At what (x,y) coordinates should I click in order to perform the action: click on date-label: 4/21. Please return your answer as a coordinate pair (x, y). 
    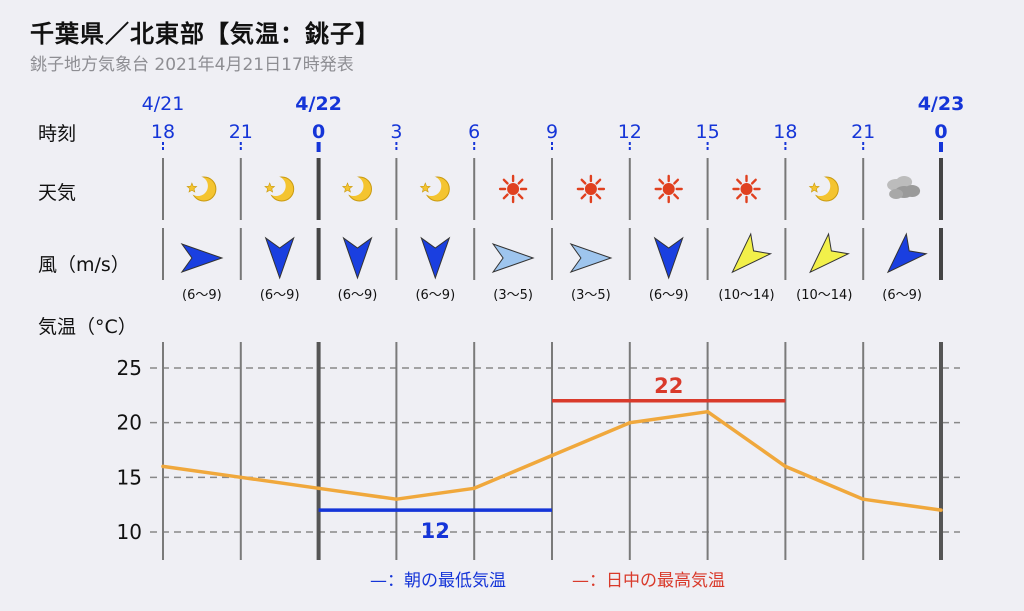
    Looking at the image, I should click on (163, 104).